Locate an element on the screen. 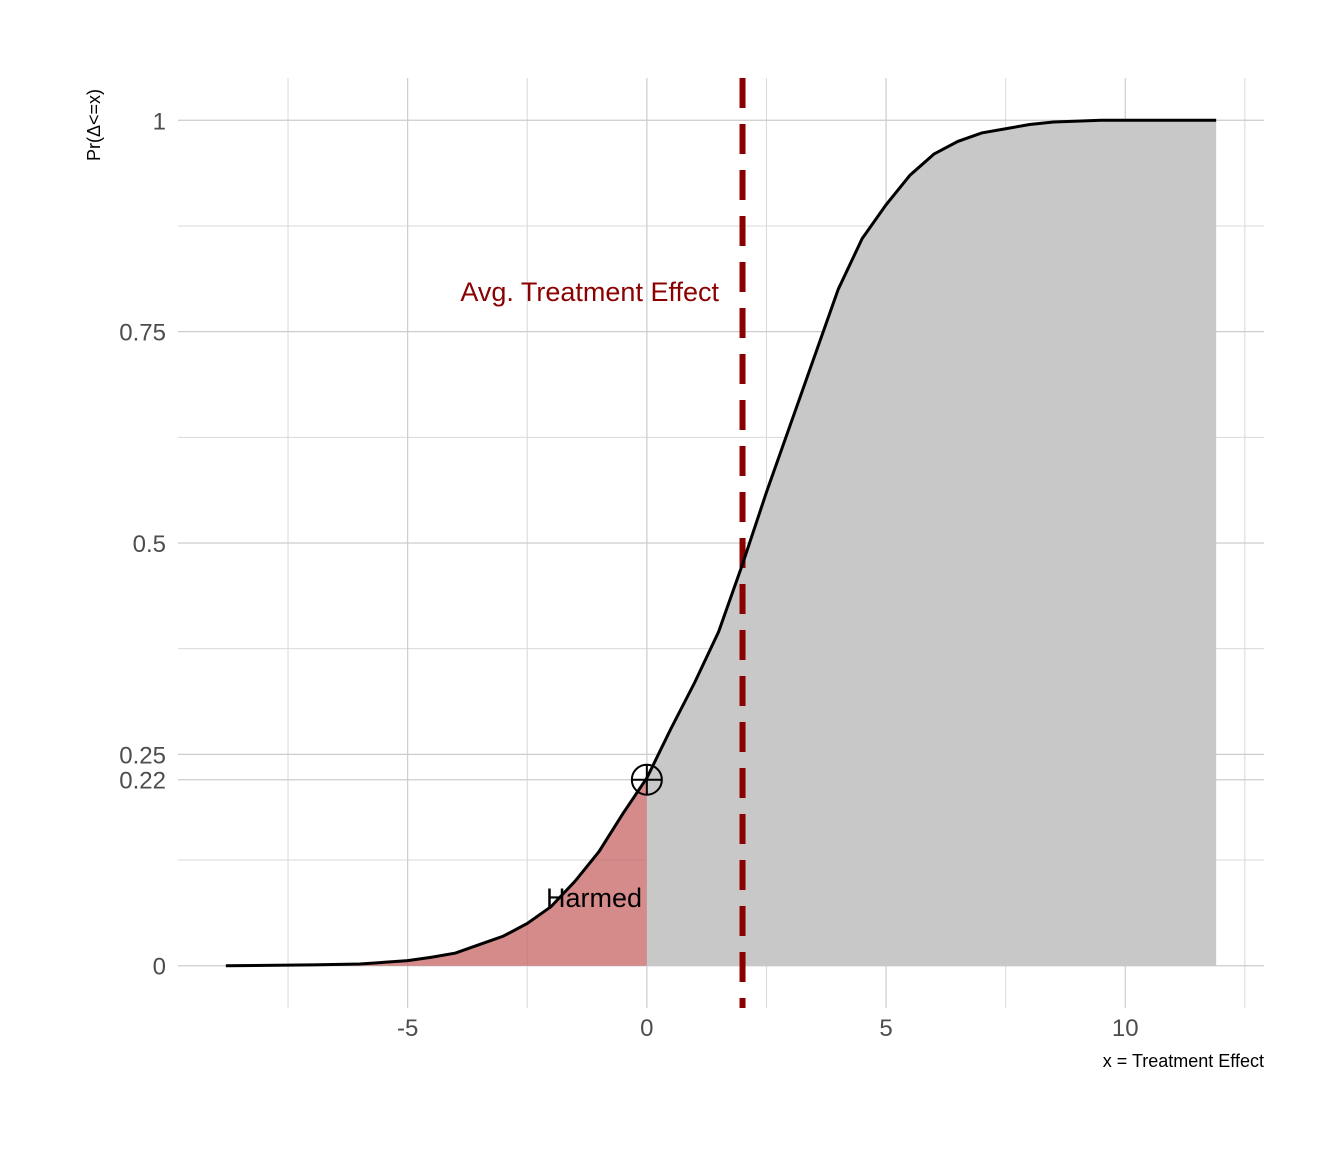 This screenshot has width=1344, height=1152. harmed-label: Harmed is located at coordinates (594, 898).